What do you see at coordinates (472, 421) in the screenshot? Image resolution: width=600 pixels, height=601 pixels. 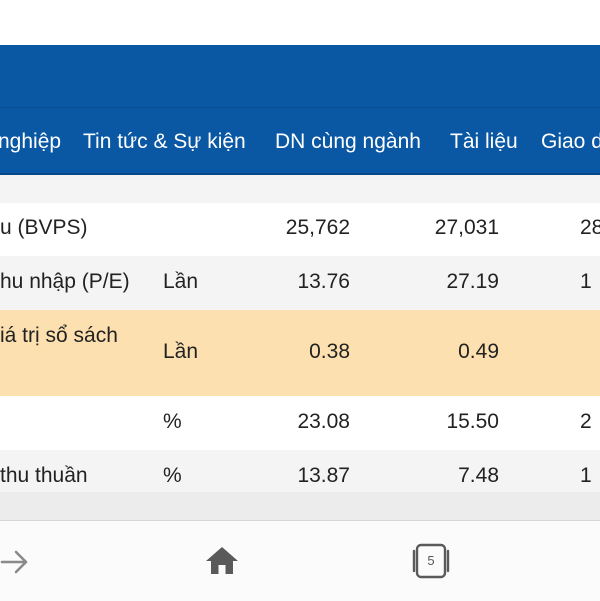 I see `value-industry: 15.50` at bounding box center [472, 421].